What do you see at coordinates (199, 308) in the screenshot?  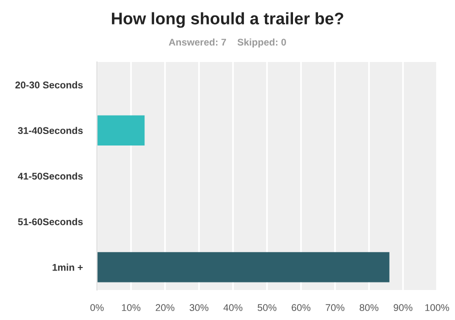 I see `x-tick-label: 30%` at bounding box center [199, 308].